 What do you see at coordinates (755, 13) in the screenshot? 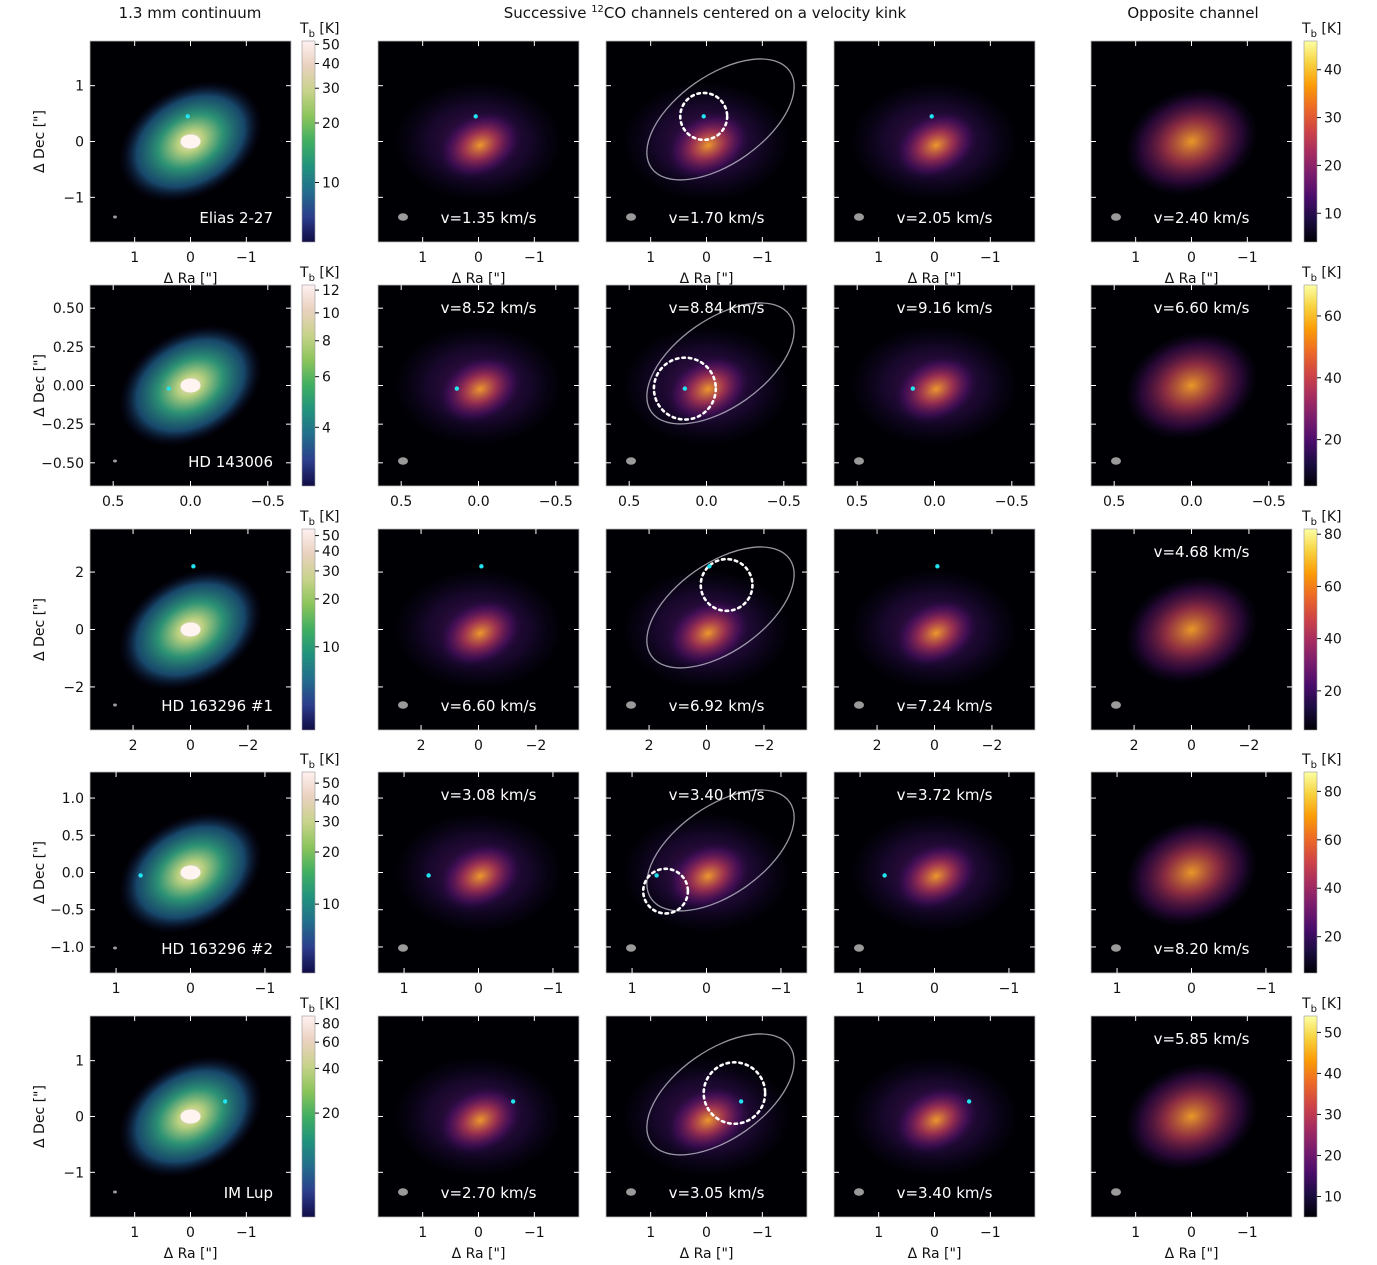
I see `column-title-channels-suffix: CO channels centered on a velocity kink` at bounding box center [755, 13].